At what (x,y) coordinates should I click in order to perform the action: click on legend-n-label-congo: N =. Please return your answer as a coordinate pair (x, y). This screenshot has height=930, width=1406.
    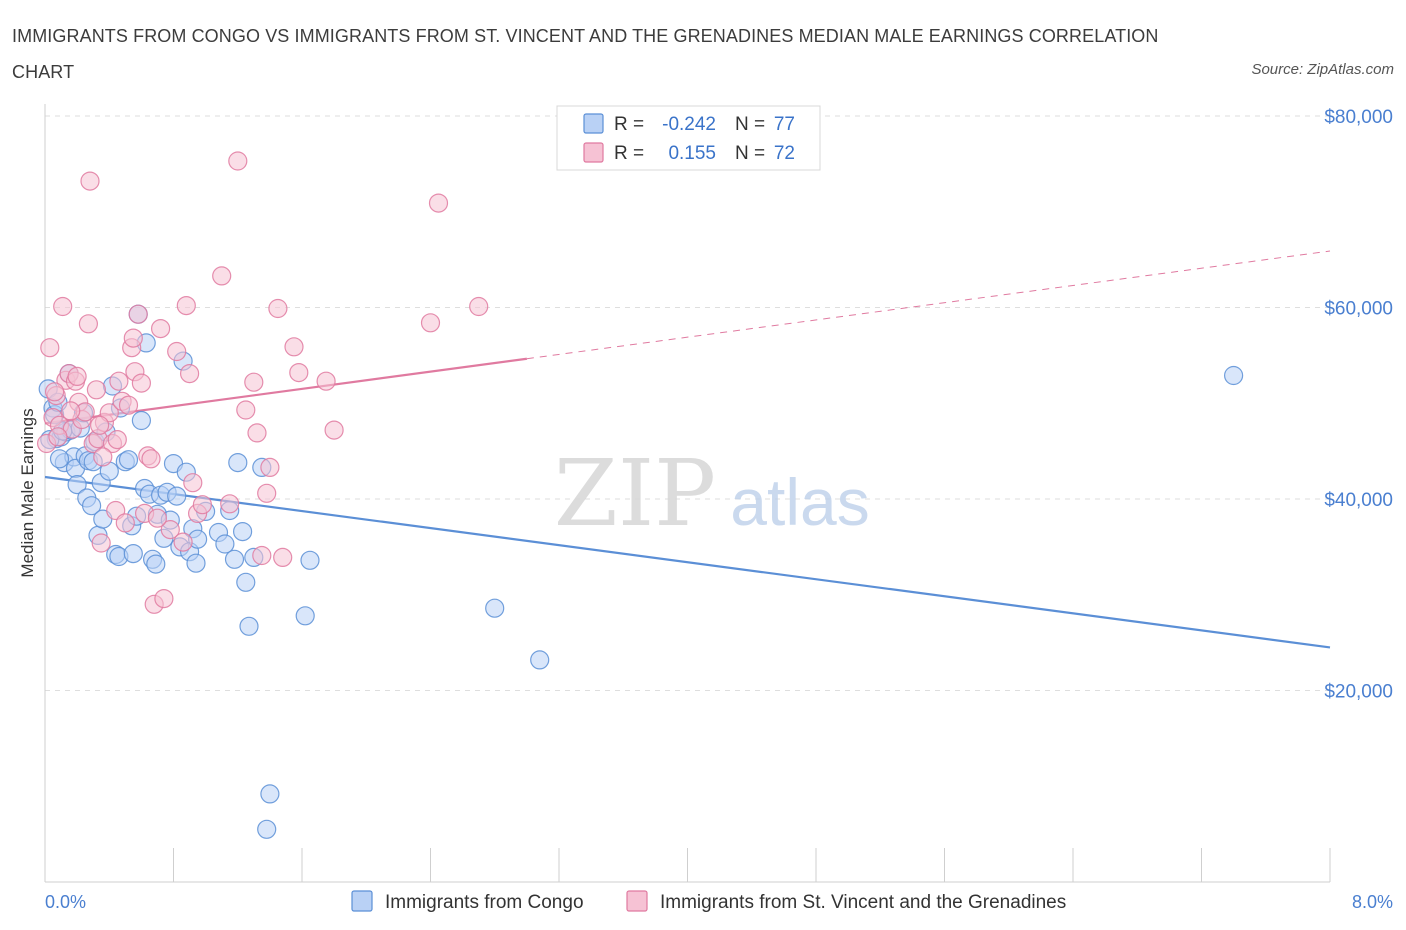
    Looking at the image, I should click on (750, 124).